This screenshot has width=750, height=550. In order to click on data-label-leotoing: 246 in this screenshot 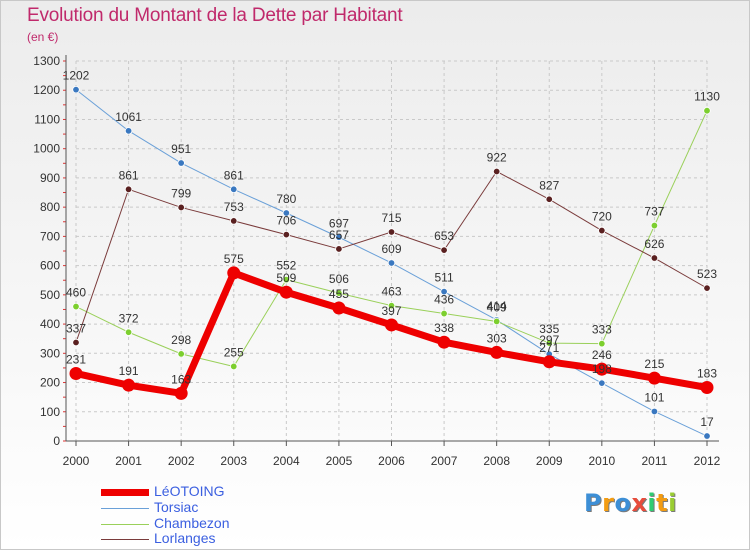, I will do `click(602, 355)`.